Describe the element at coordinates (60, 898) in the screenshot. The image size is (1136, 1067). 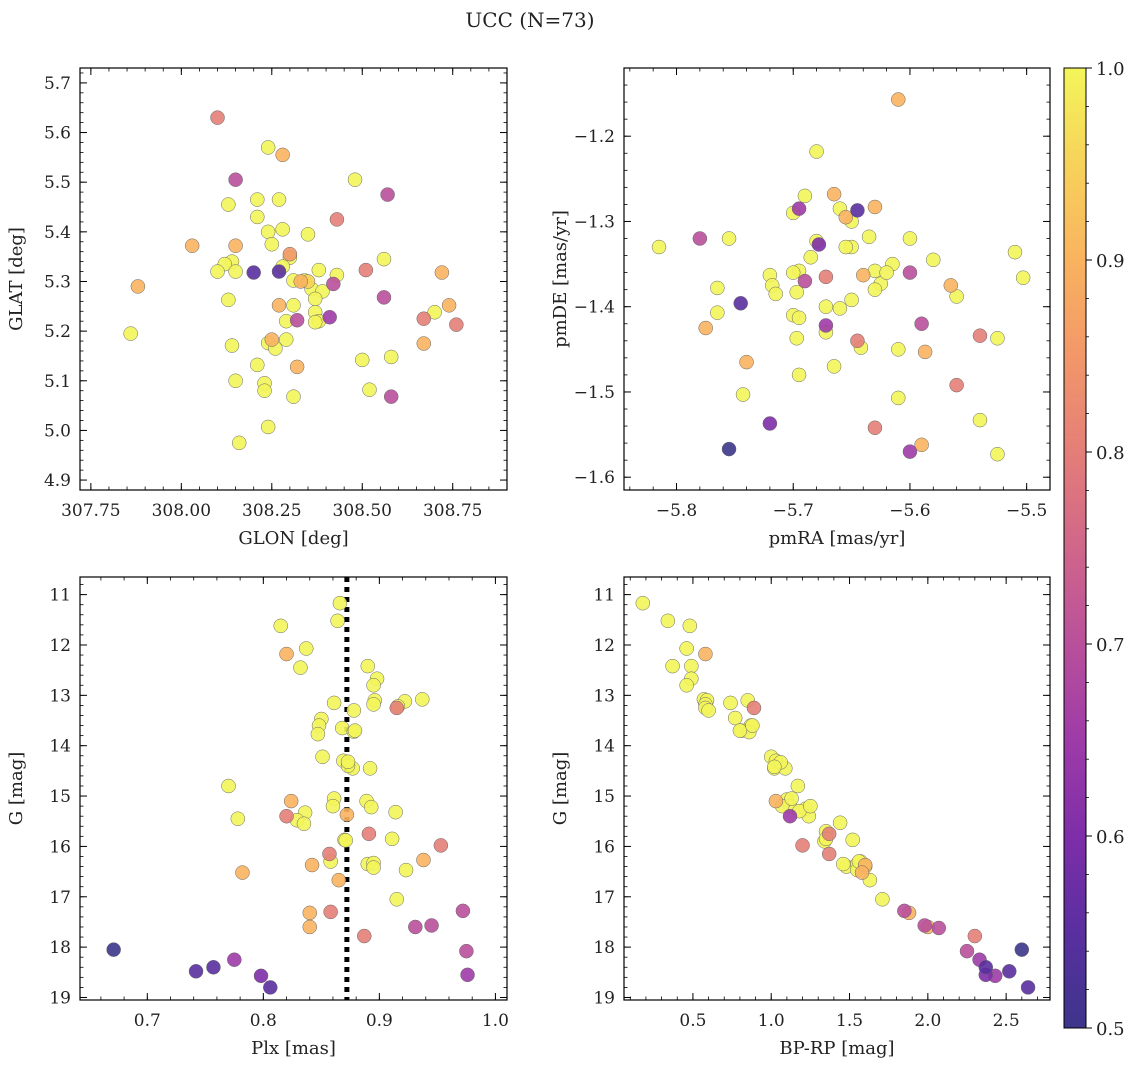
I see `y-tick-label: 17` at that location.